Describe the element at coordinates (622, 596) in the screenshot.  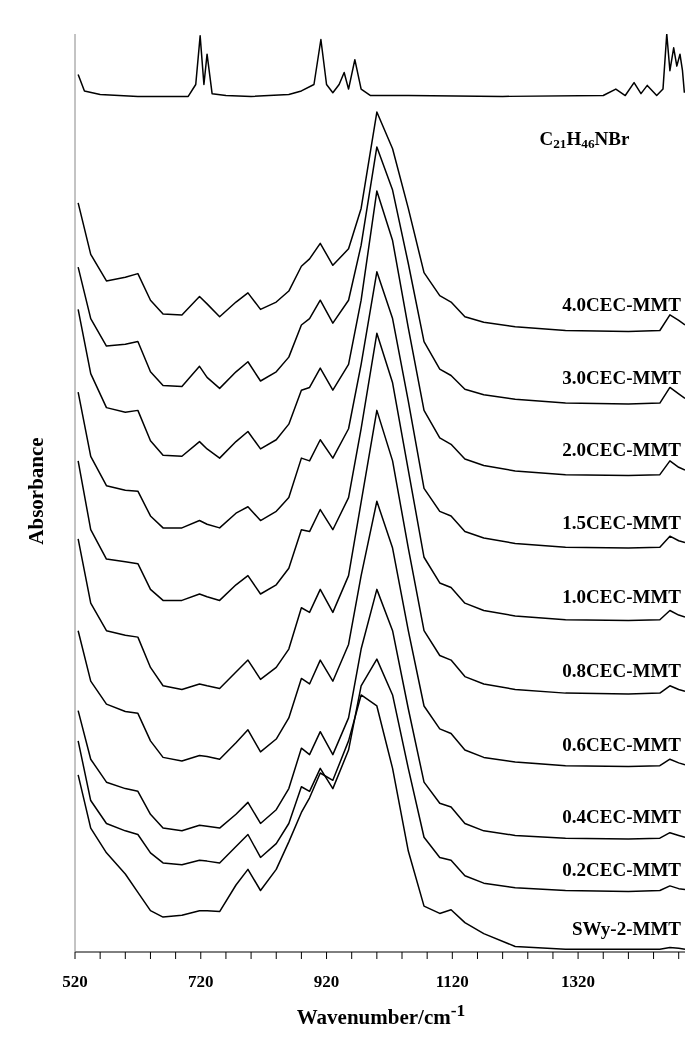
I see `series-label: 1.0CEC-MMT` at that location.